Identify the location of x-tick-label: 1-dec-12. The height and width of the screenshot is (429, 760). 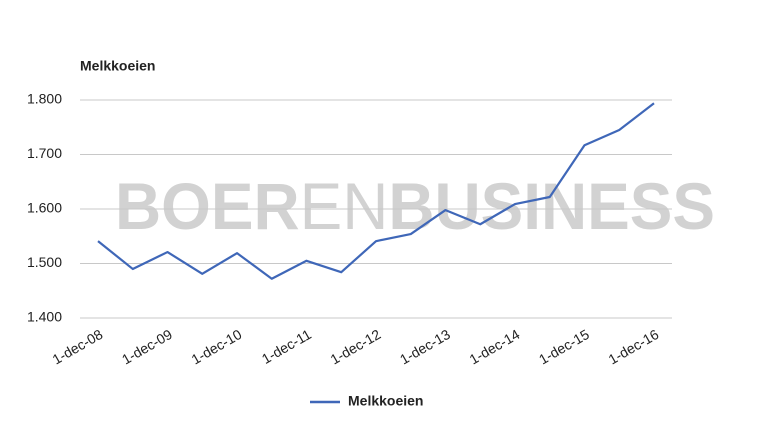
(355, 347).